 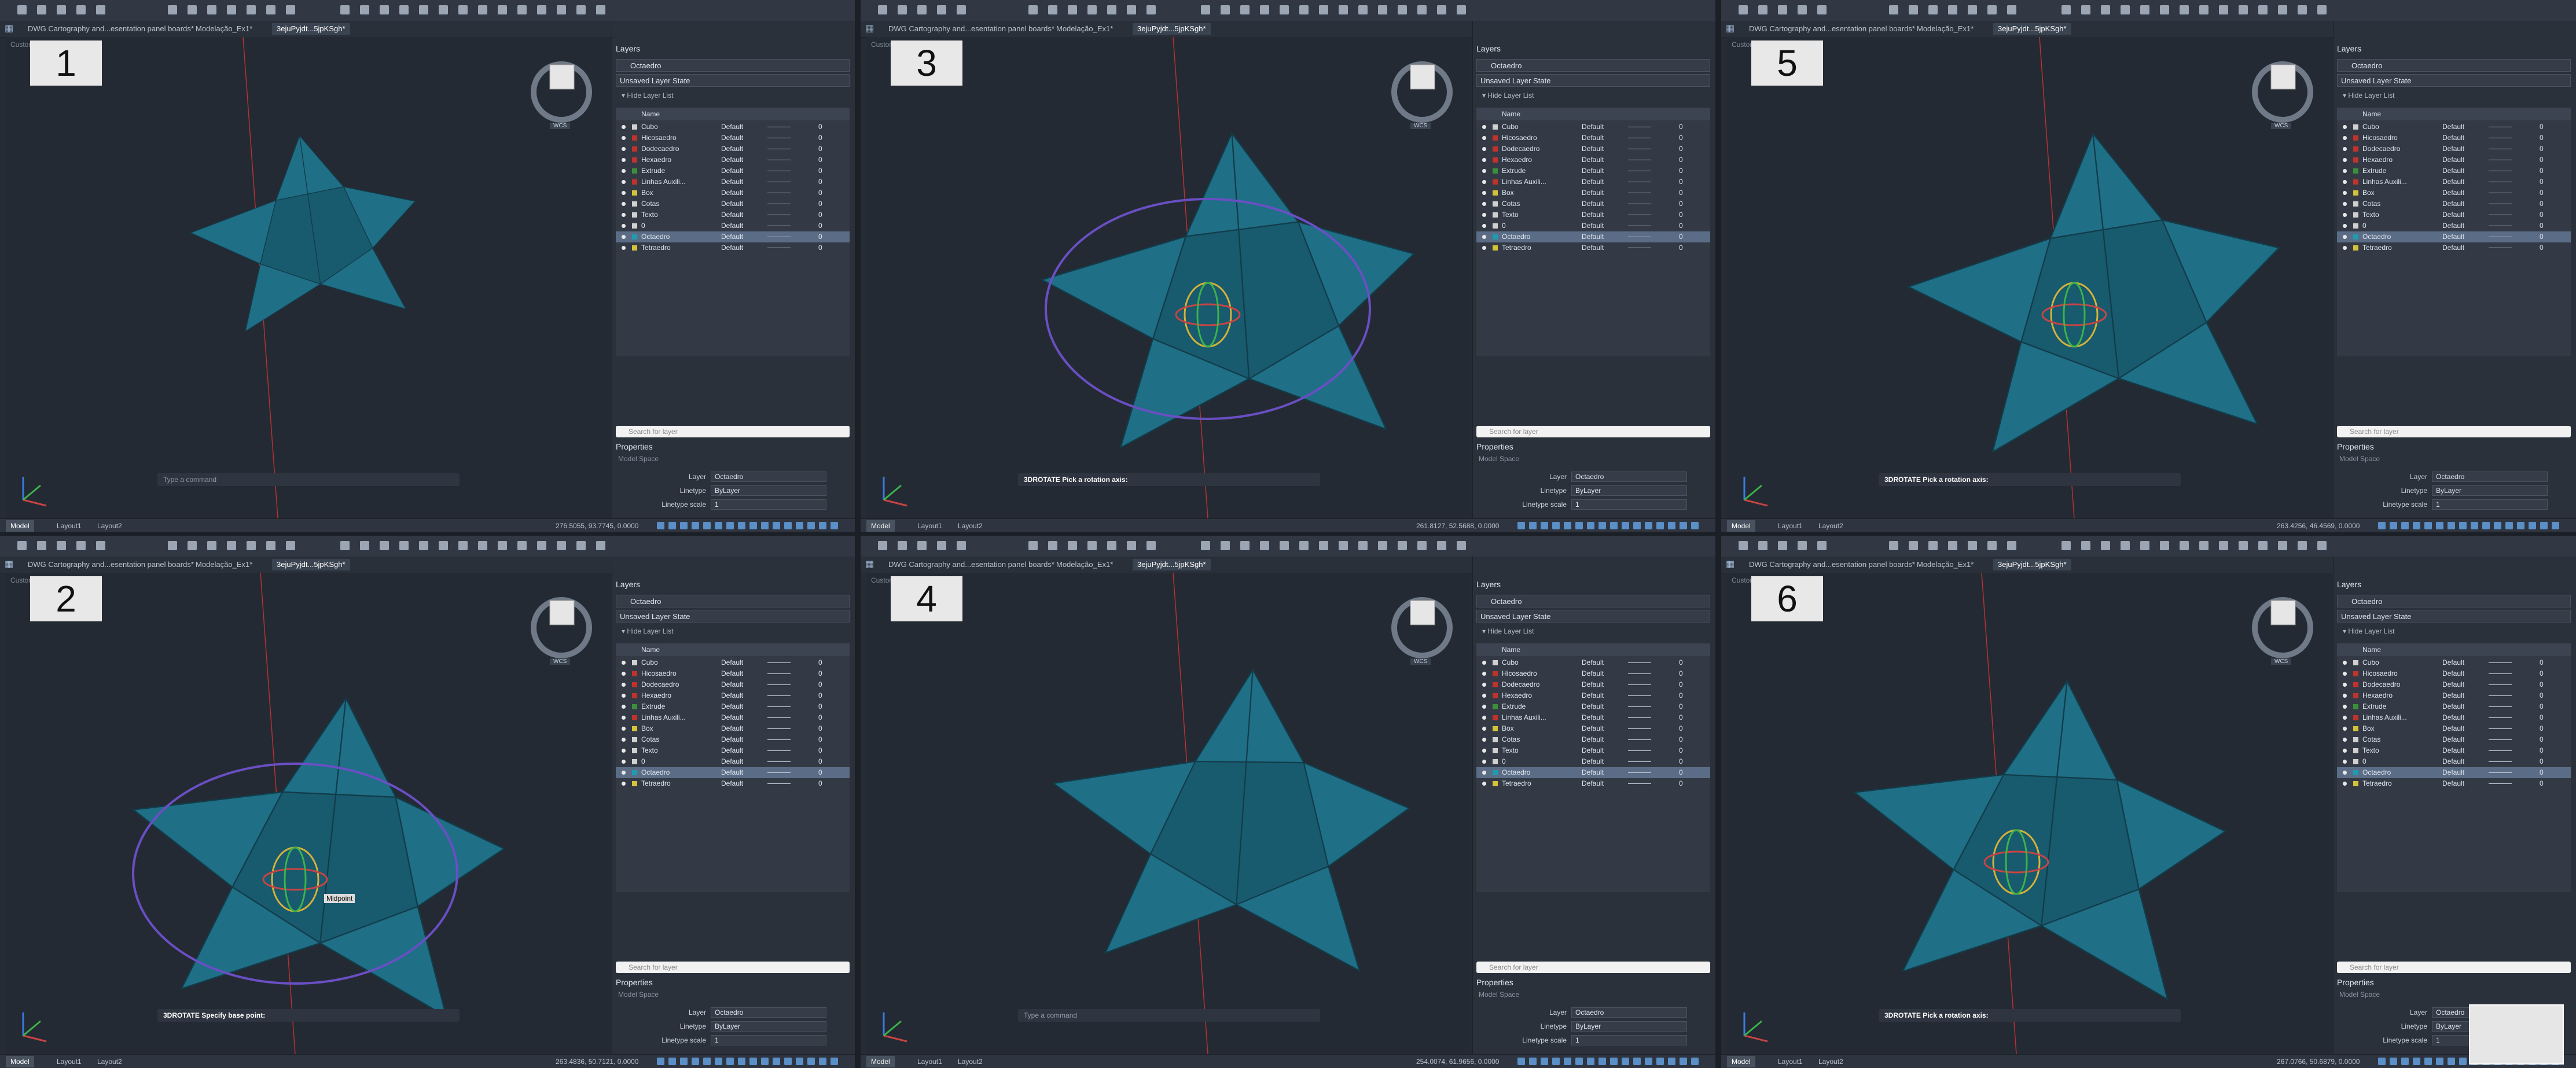 What do you see at coordinates (560, 661) in the screenshot?
I see `wcs-label: WCS` at bounding box center [560, 661].